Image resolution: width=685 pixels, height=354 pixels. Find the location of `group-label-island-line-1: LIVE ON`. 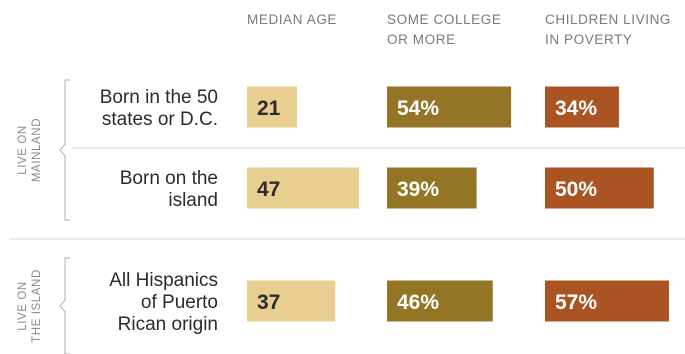

group-label-island-line-1: LIVE ON is located at coordinates (23, 306).